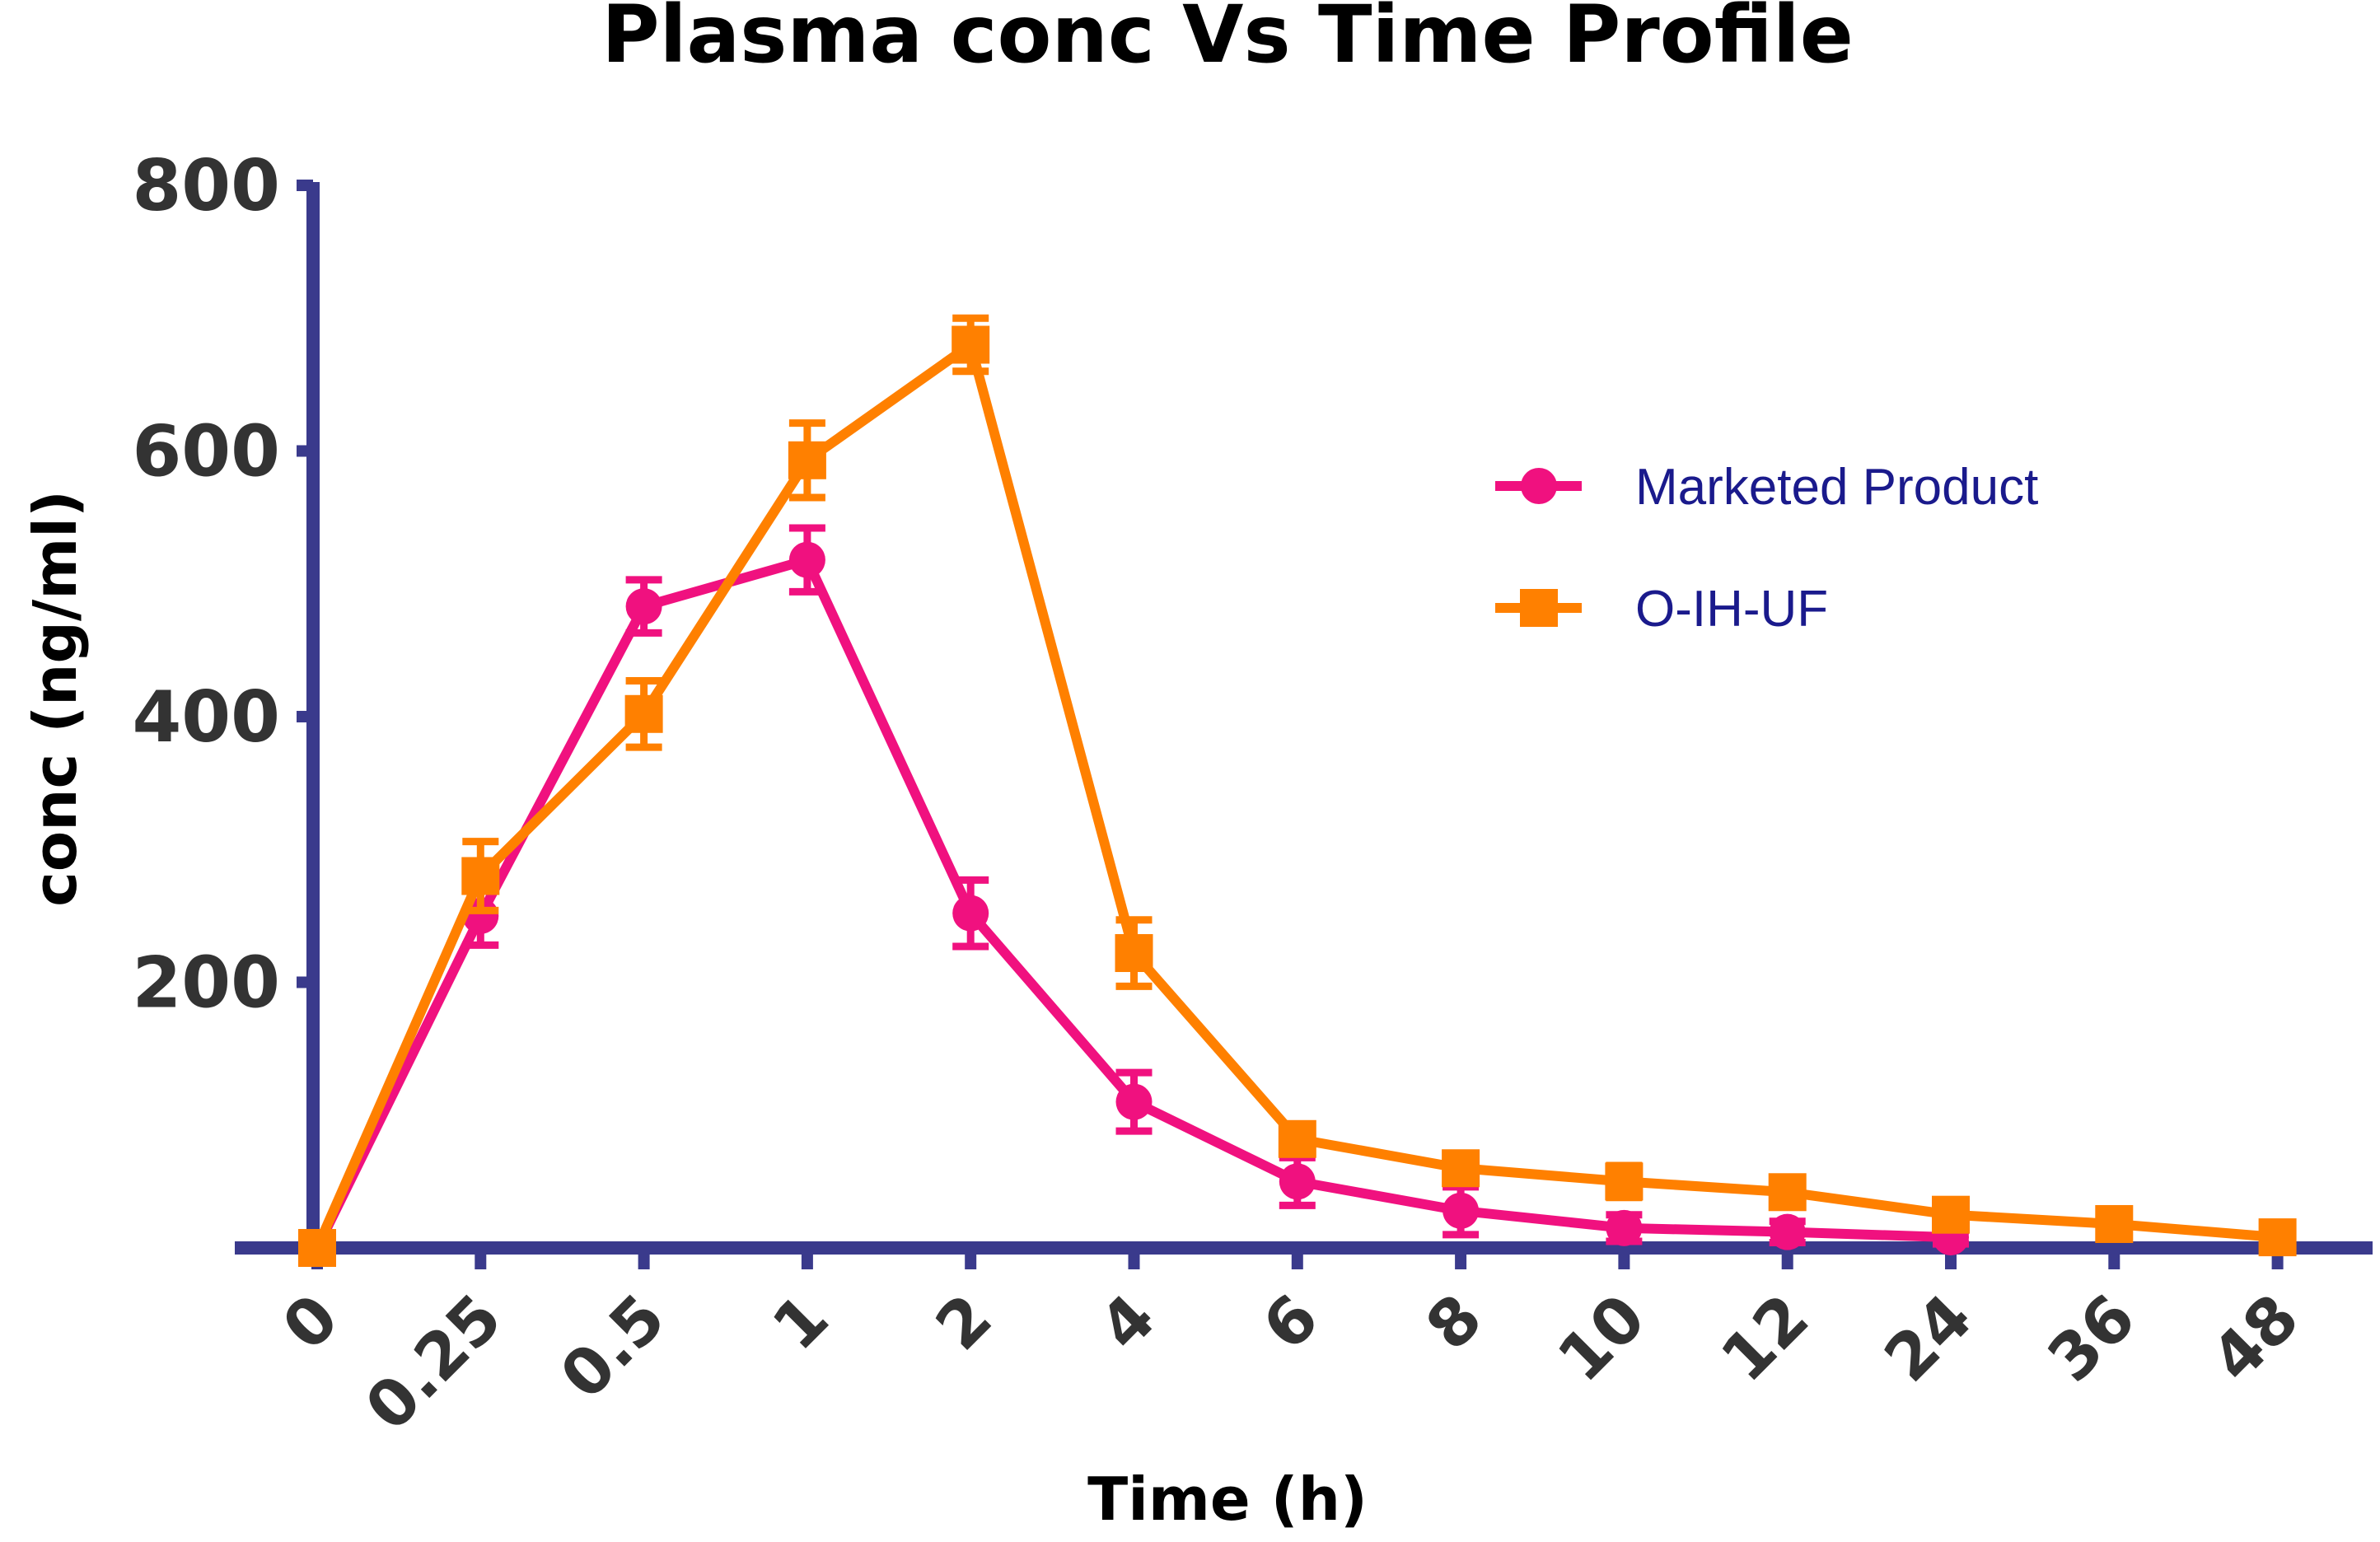 This screenshot has width=2380, height=1542. Describe the element at coordinates (1731, 609) in the screenshot. I see `legend-label: O-IH-UF` at that location.